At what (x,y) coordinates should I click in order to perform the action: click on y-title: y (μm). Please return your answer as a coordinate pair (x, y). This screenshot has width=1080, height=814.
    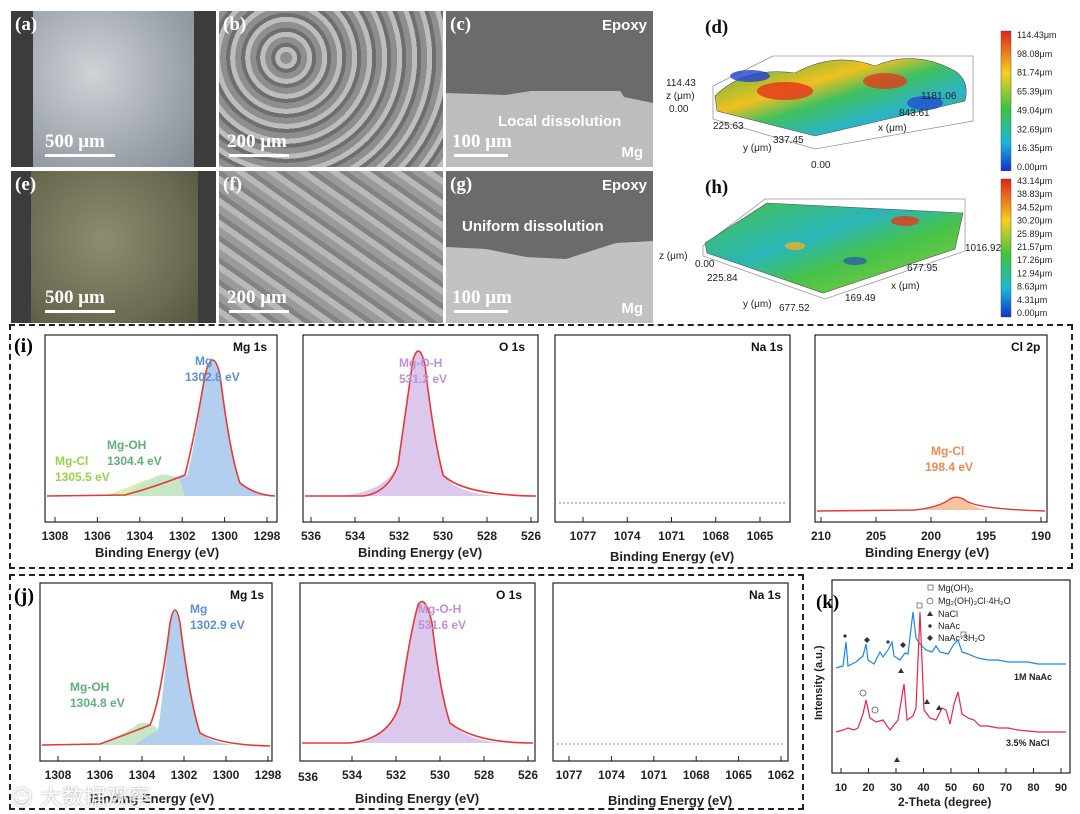
    Looking at the image, I should click on (757, 148).